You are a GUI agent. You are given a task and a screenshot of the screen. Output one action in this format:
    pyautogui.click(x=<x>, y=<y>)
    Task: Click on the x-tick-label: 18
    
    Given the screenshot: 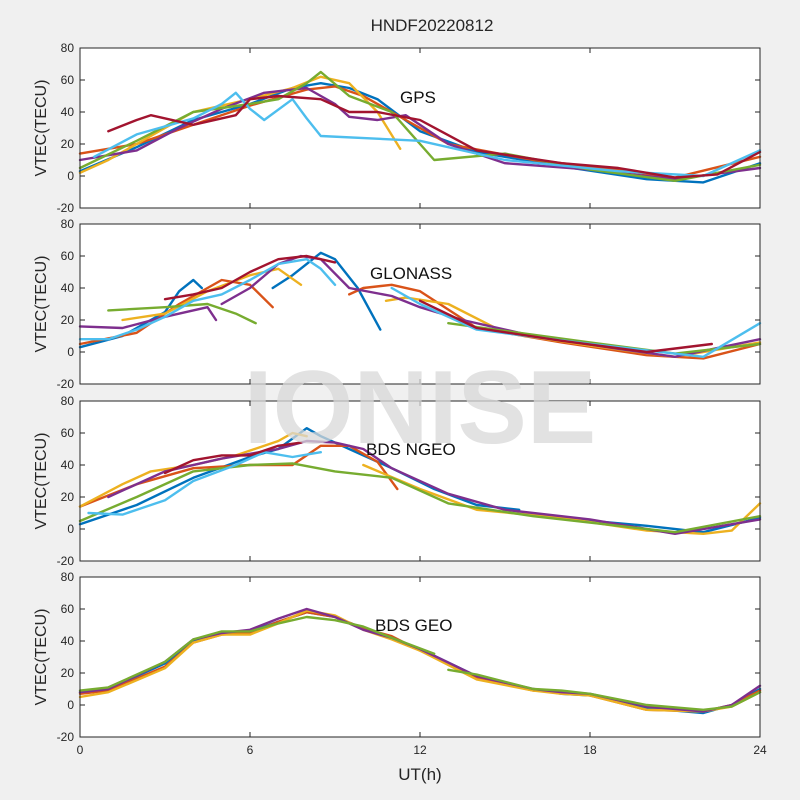 What is the action you would take?
    pyautogui.click(x=590, y=750)
    